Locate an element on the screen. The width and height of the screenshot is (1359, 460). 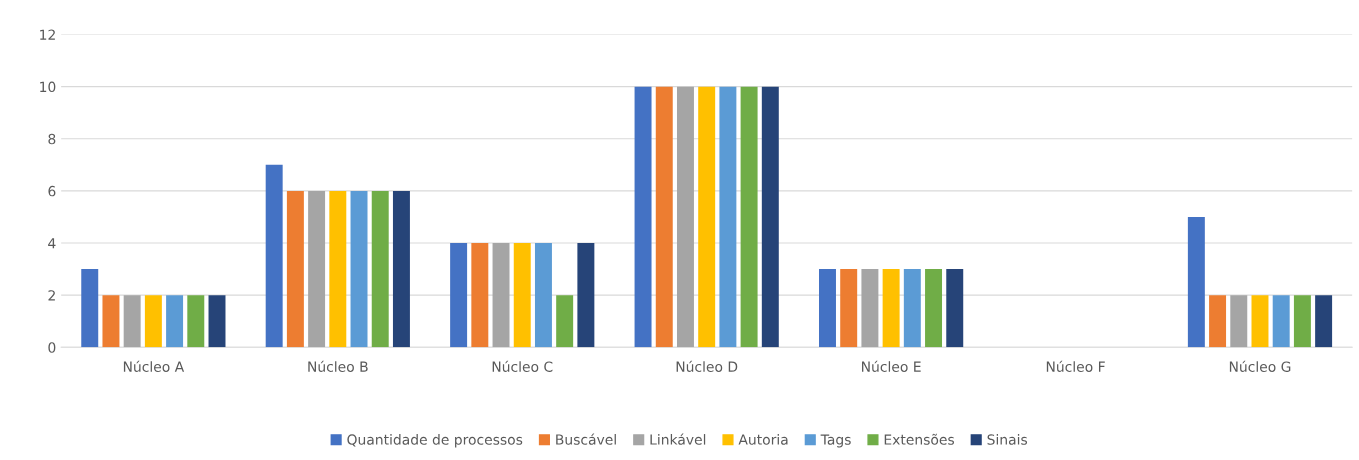
y-tick-label: 10 is located at coordinates (48, 87).